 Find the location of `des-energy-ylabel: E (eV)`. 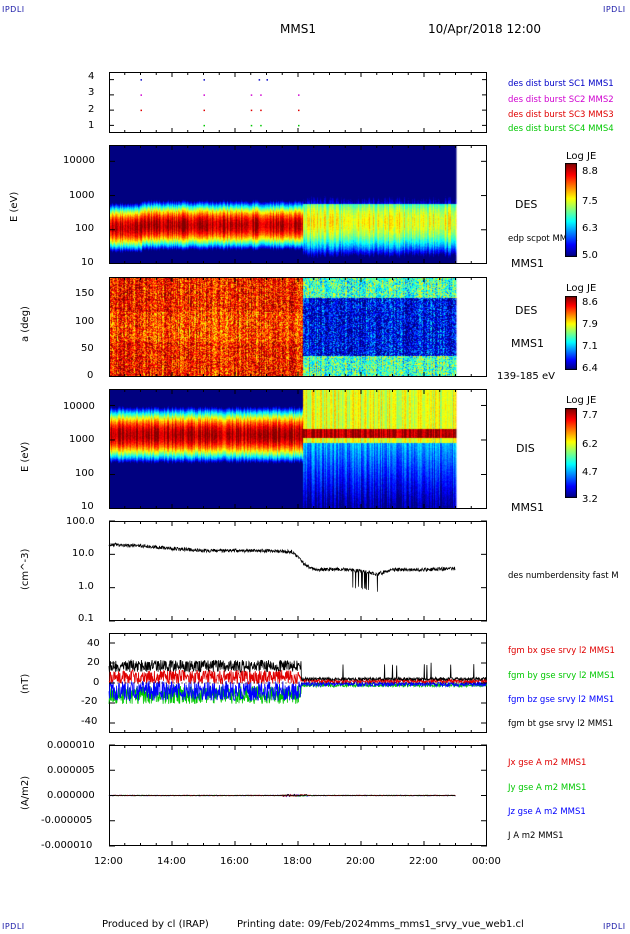

des-energy-ylabel: E (eV) is located at coordinates (14, 206).